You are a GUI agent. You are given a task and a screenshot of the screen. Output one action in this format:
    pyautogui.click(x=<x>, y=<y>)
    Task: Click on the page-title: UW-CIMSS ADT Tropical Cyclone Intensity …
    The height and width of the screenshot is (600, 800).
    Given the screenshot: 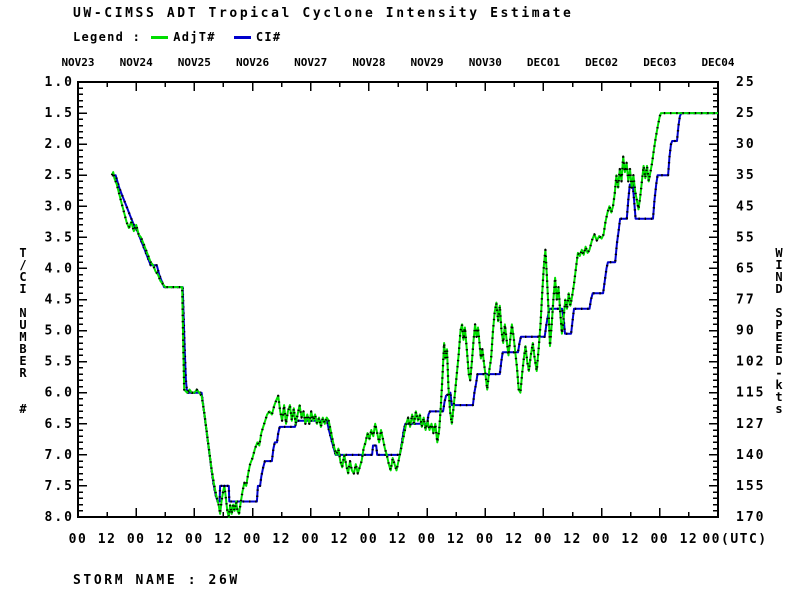 What is the action you would take?
    pyautogui.click(x=323, y=13)
    